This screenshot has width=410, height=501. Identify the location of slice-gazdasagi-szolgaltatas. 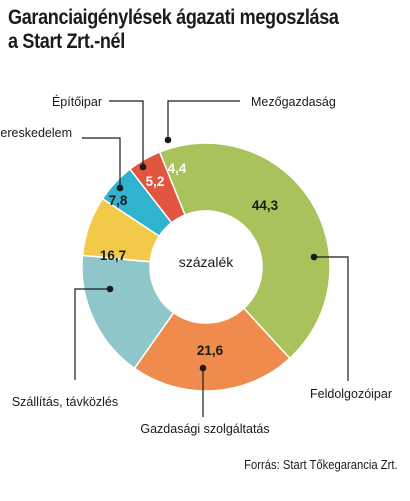
(212, 349).